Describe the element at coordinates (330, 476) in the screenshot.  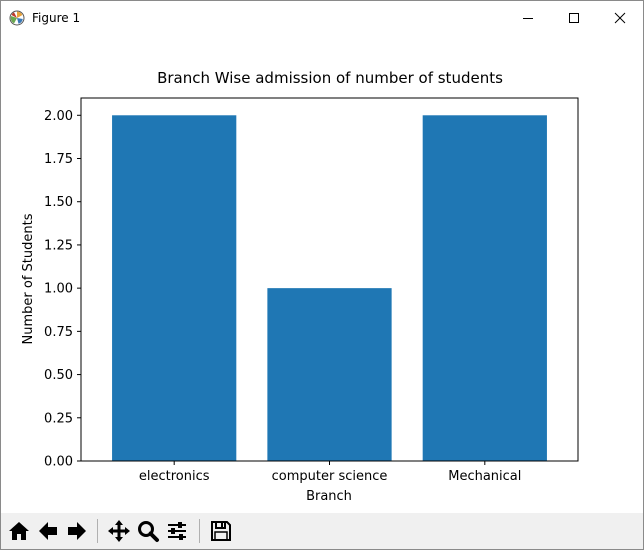
I see `x-tick-label: computer science` at that location.